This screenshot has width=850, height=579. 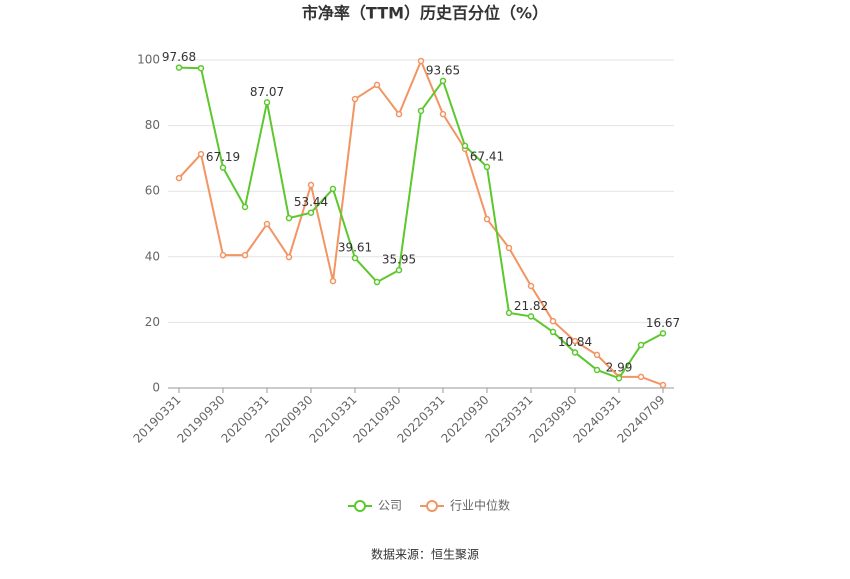 I want to click on data-label: 87.07, so click(x=267, y=92).